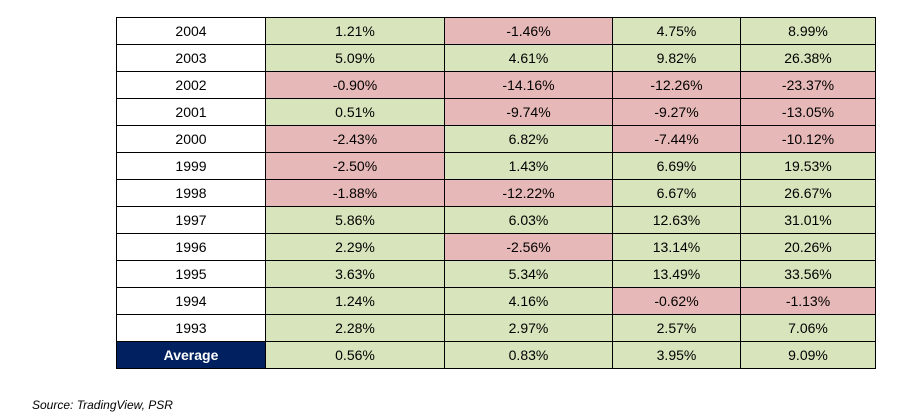 The image size is (917, 419). I want to click on return-cell: 6.69%, so click(676, 166).